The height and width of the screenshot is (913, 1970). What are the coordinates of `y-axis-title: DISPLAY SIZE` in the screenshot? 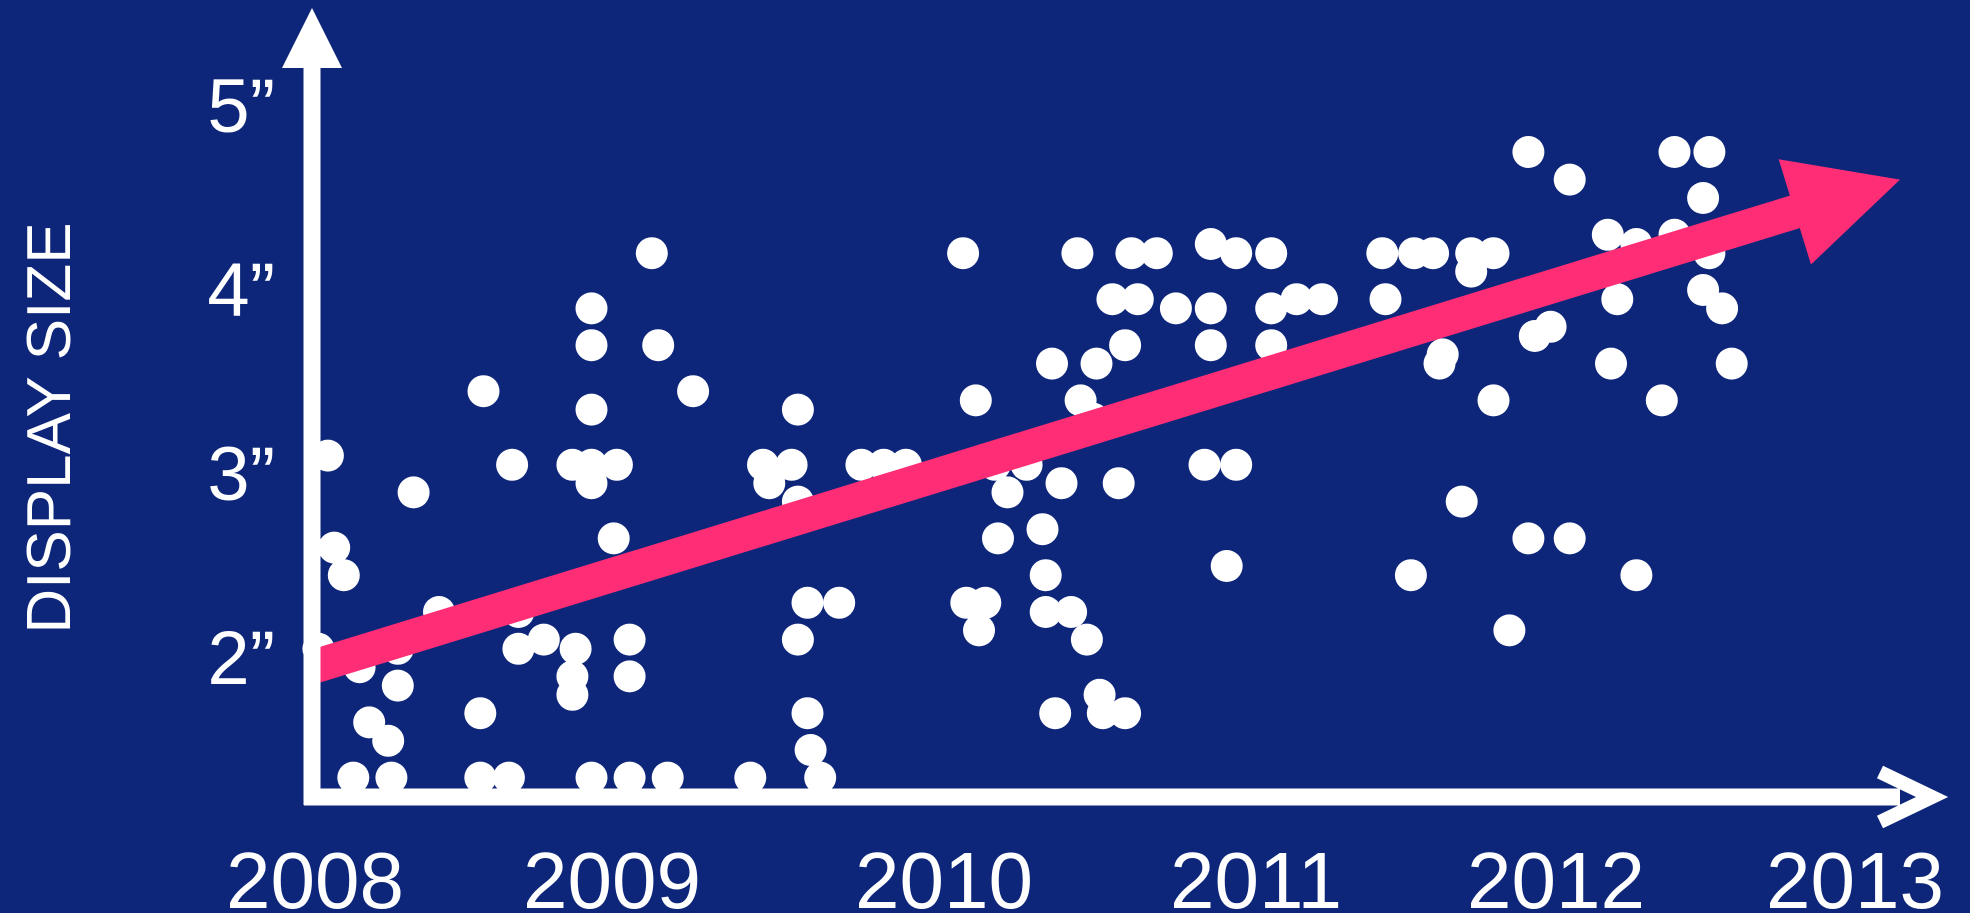 It's located at (49, 427).